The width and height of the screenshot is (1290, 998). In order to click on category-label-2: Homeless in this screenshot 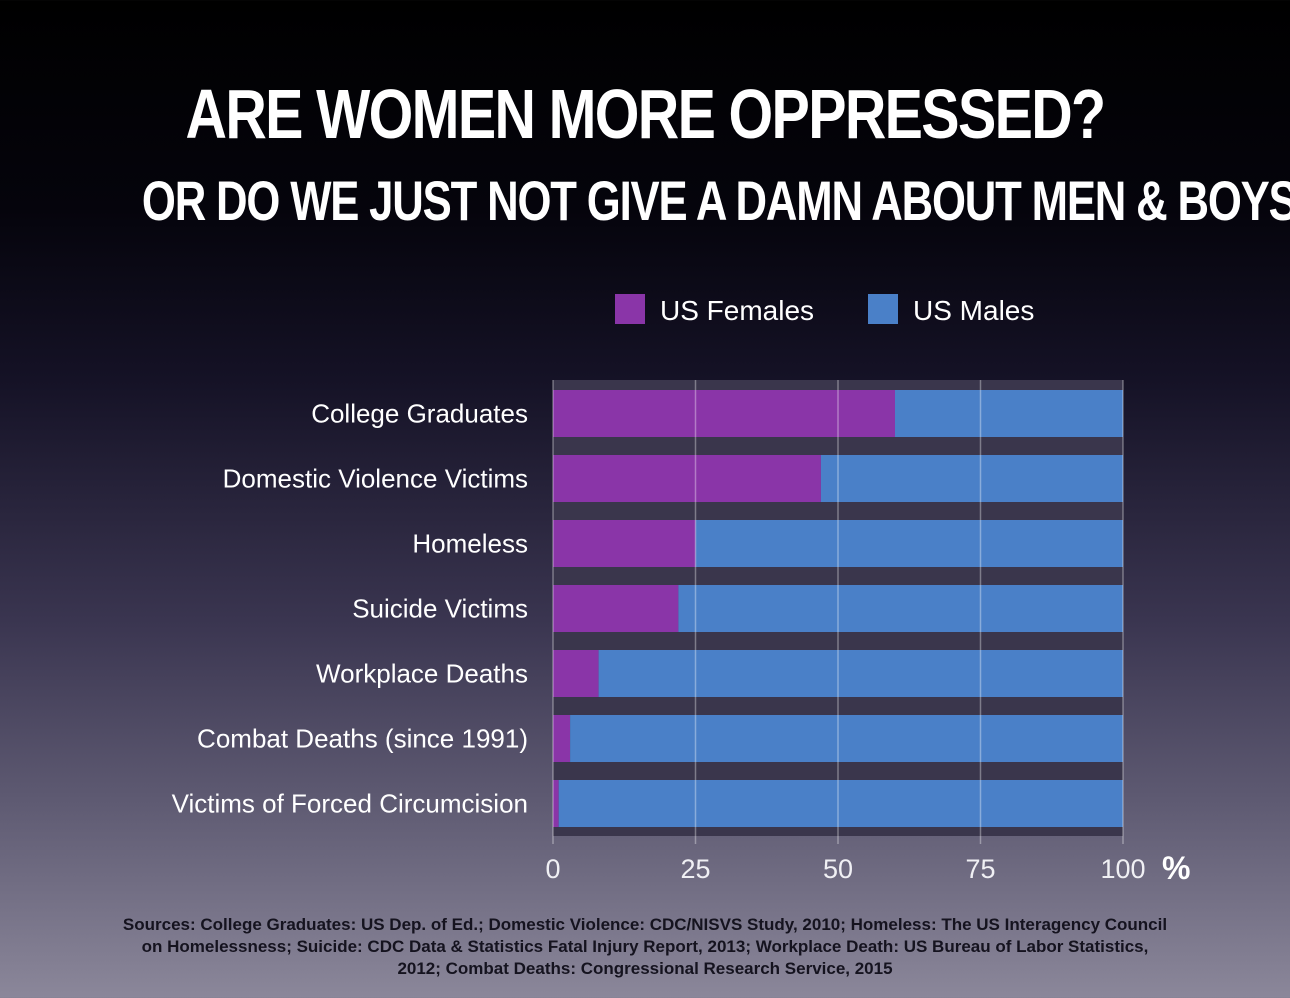, I will do `click(470, 544)`.